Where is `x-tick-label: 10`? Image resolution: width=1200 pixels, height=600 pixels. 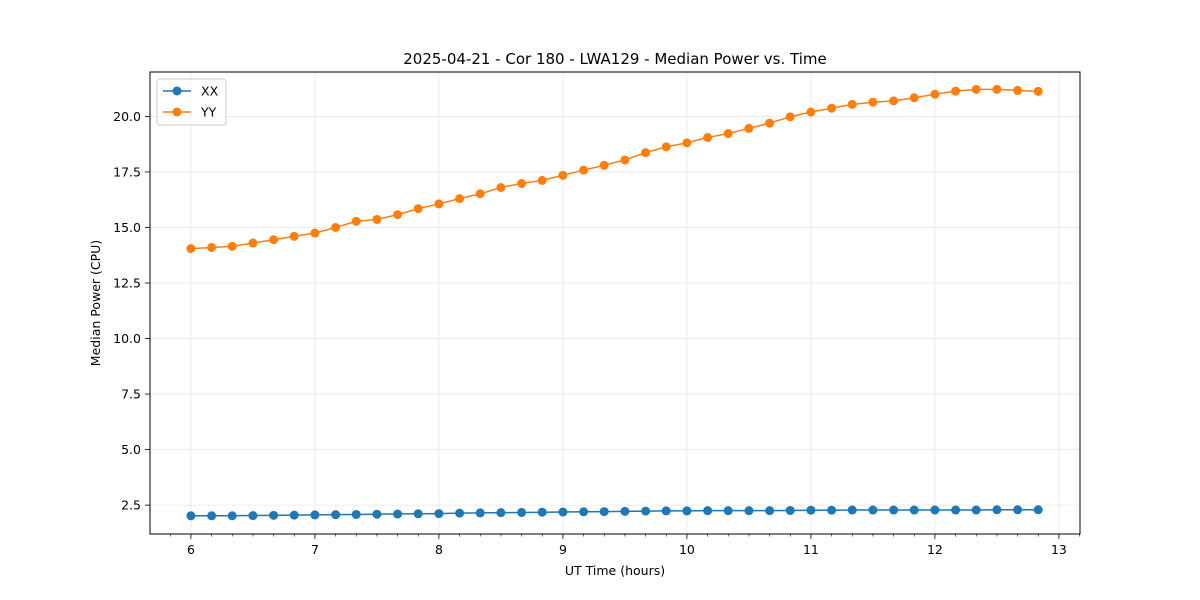 x-tick-label: 10 is located at coordinates (687, 549).